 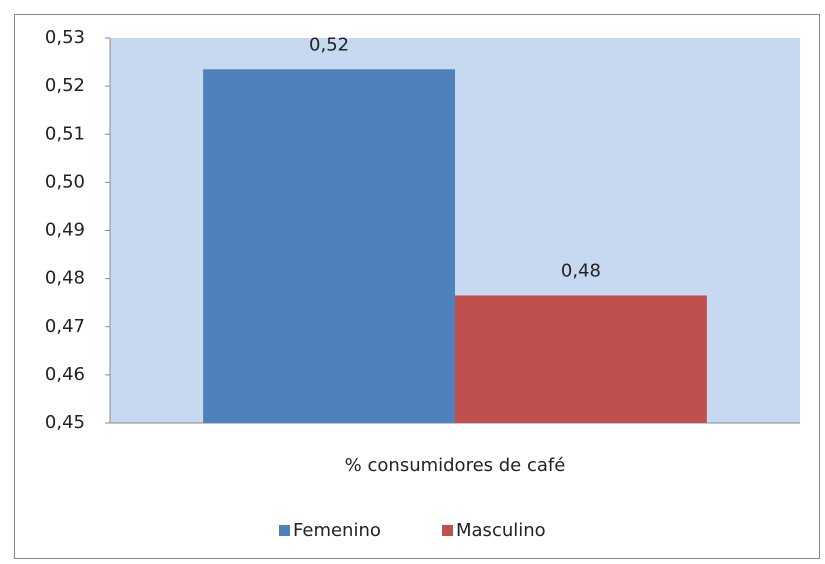 I want to click on x-tick-label: % consumidores de café, so click(x=455, y=465).